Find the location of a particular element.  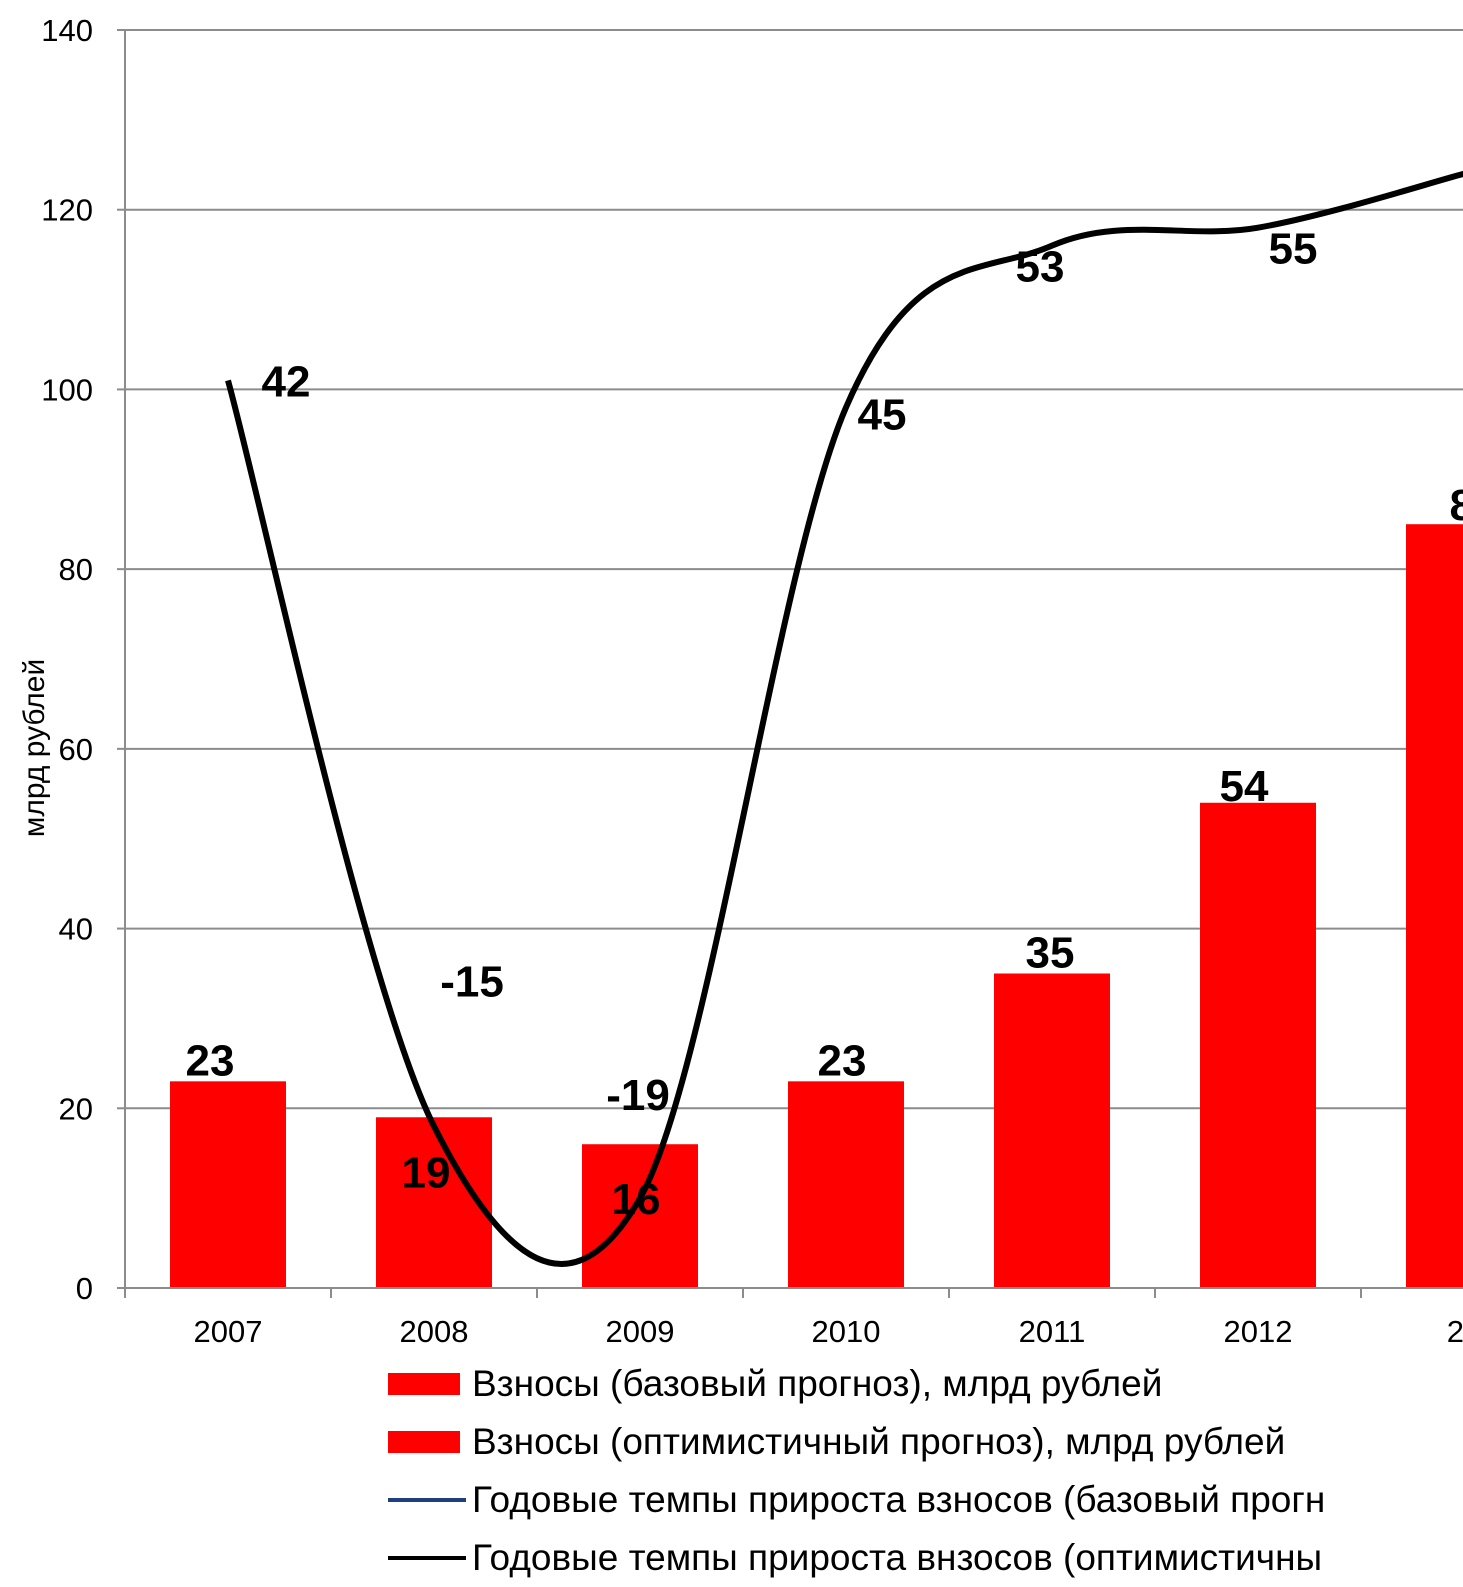

legend-swatch-optimistic-line is located at coordinates (427, 1558).